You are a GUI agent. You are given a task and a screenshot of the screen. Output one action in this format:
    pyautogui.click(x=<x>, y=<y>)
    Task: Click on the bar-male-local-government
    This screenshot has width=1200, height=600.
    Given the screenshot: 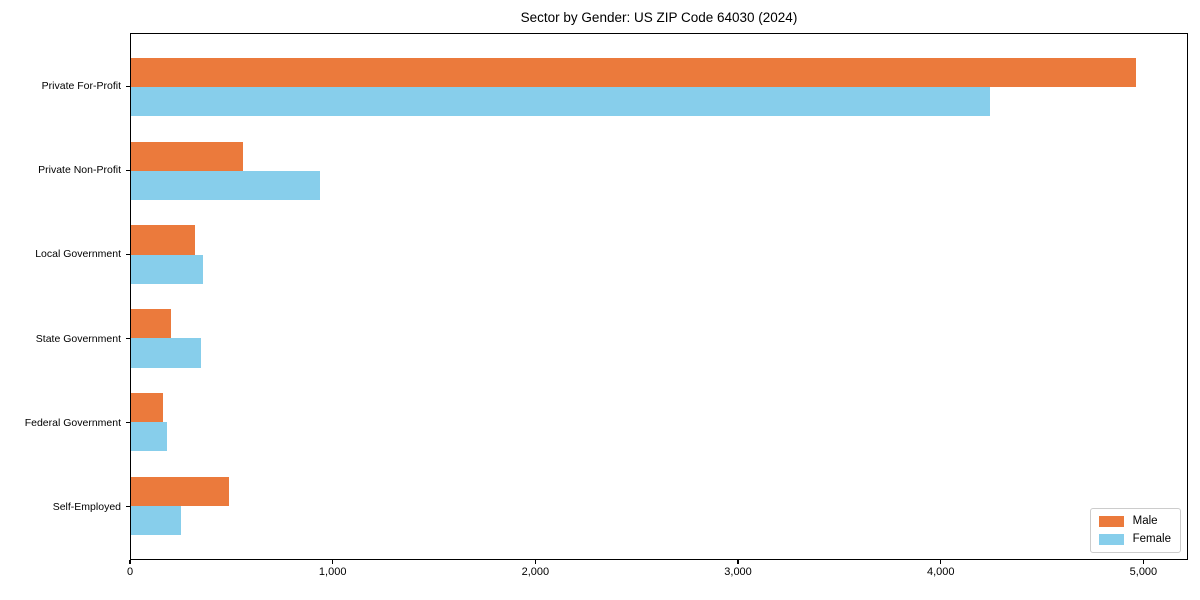 What is the action you would take?
    pyautogui.click(x=163, y=240)
    